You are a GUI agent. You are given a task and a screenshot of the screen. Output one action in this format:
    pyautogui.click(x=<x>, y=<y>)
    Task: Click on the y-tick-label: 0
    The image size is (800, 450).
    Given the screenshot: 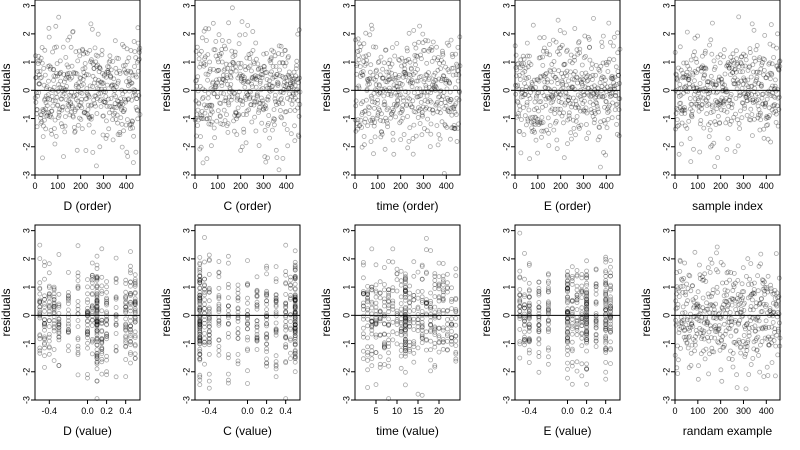 What is the action you would take?
    pyautogui.click(x=26, y=315)
    